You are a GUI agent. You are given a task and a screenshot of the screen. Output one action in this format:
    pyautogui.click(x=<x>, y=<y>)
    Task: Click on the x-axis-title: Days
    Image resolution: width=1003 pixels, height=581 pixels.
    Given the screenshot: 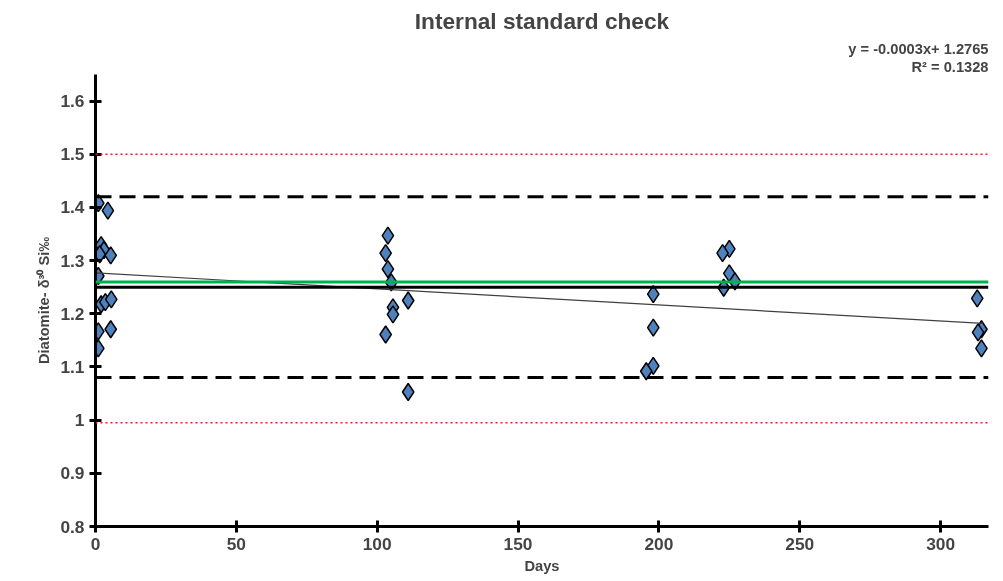 What is the action you would take?
    pyautogui.click(x=542, y=565)
    